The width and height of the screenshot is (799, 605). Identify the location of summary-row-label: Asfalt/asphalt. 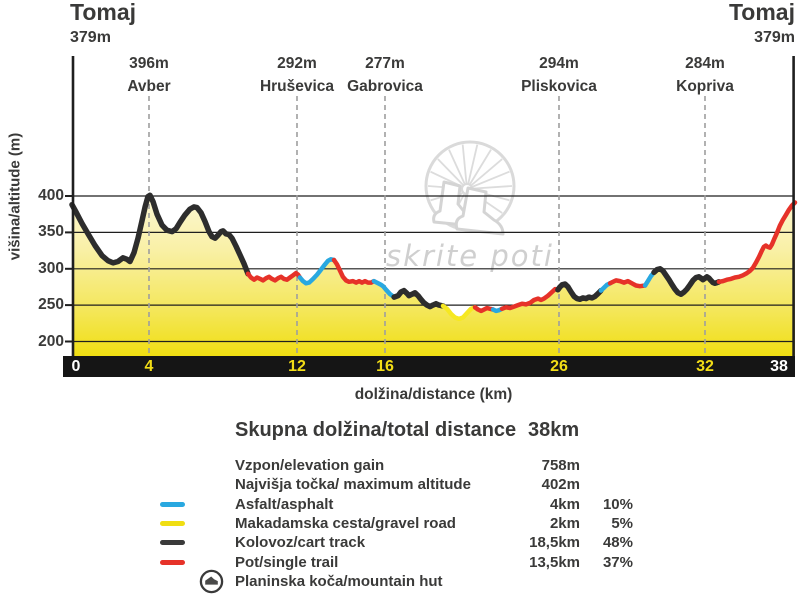
(284, 504).